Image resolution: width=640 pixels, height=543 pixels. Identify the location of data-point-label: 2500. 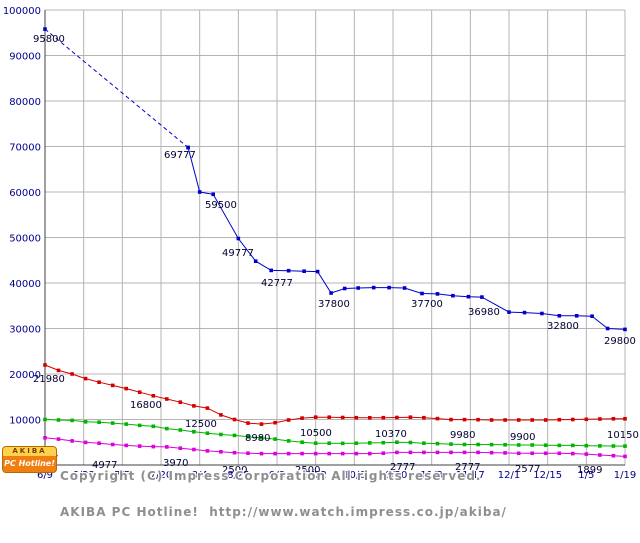
(234, 470).